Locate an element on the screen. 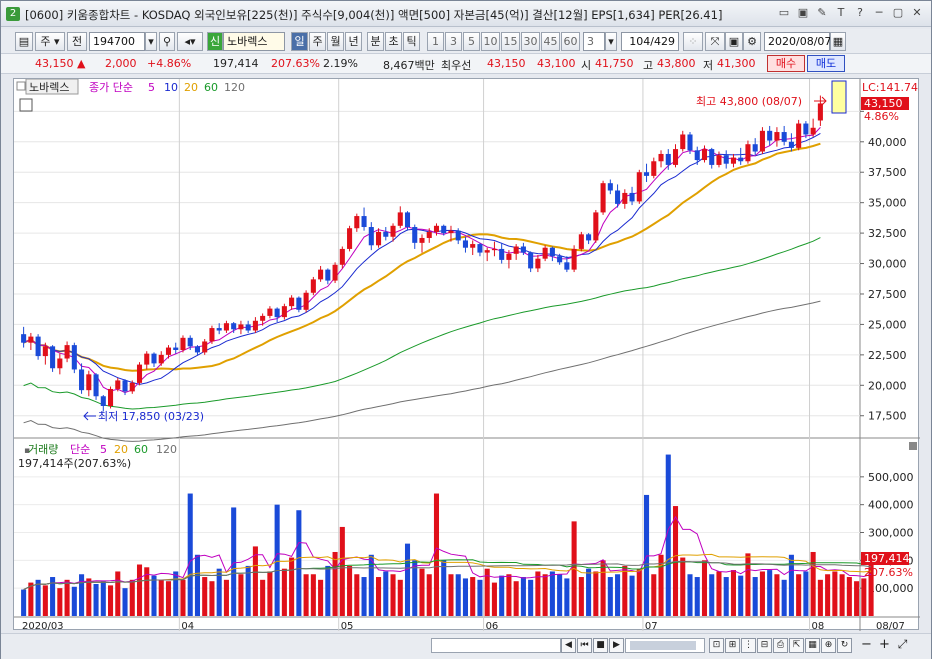  price-tick-label: 35,000 is located at coordinates (887, 203).